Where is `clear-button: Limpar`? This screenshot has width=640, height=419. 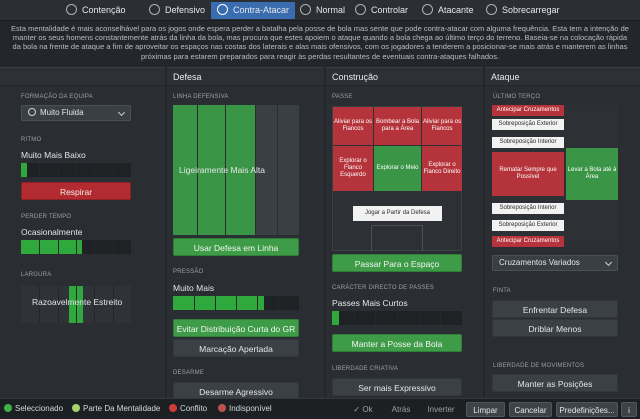
clear-button: Limpar is located at coordinates (485, 409).